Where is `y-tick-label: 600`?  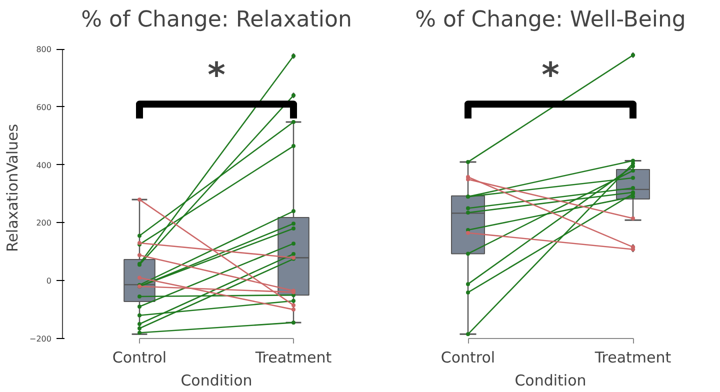
y-tick-label: 600 is located at coordinates (44, 107).